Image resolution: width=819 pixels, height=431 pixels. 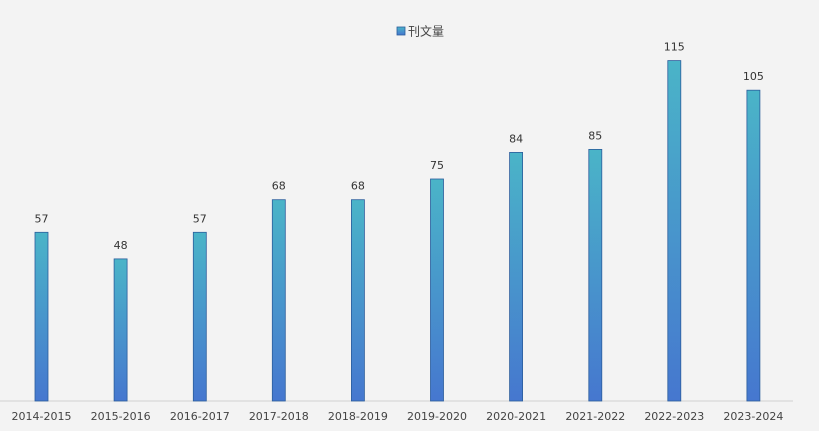 I want to click on x-tick-label-2023-2024: 2023-2024, so click(x=753, y=416).